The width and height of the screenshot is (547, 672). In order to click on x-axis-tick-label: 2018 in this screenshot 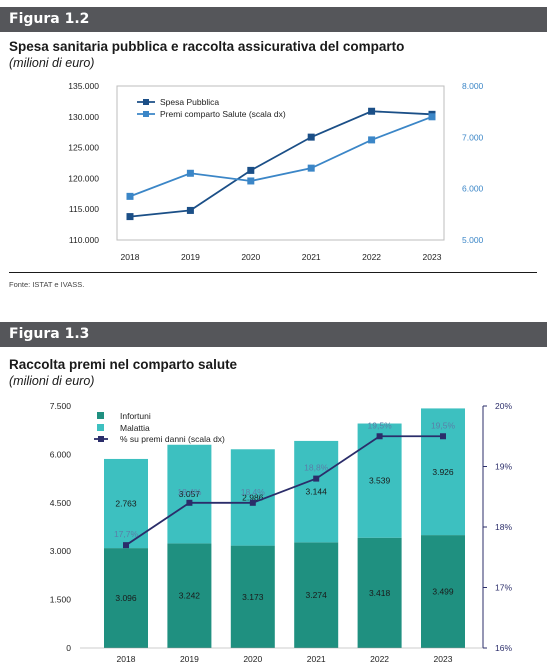, I will do `click(126, 659)`.